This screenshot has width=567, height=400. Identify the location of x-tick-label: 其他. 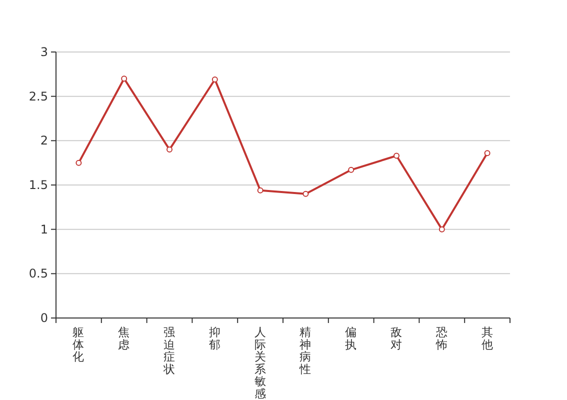
(487, 338).